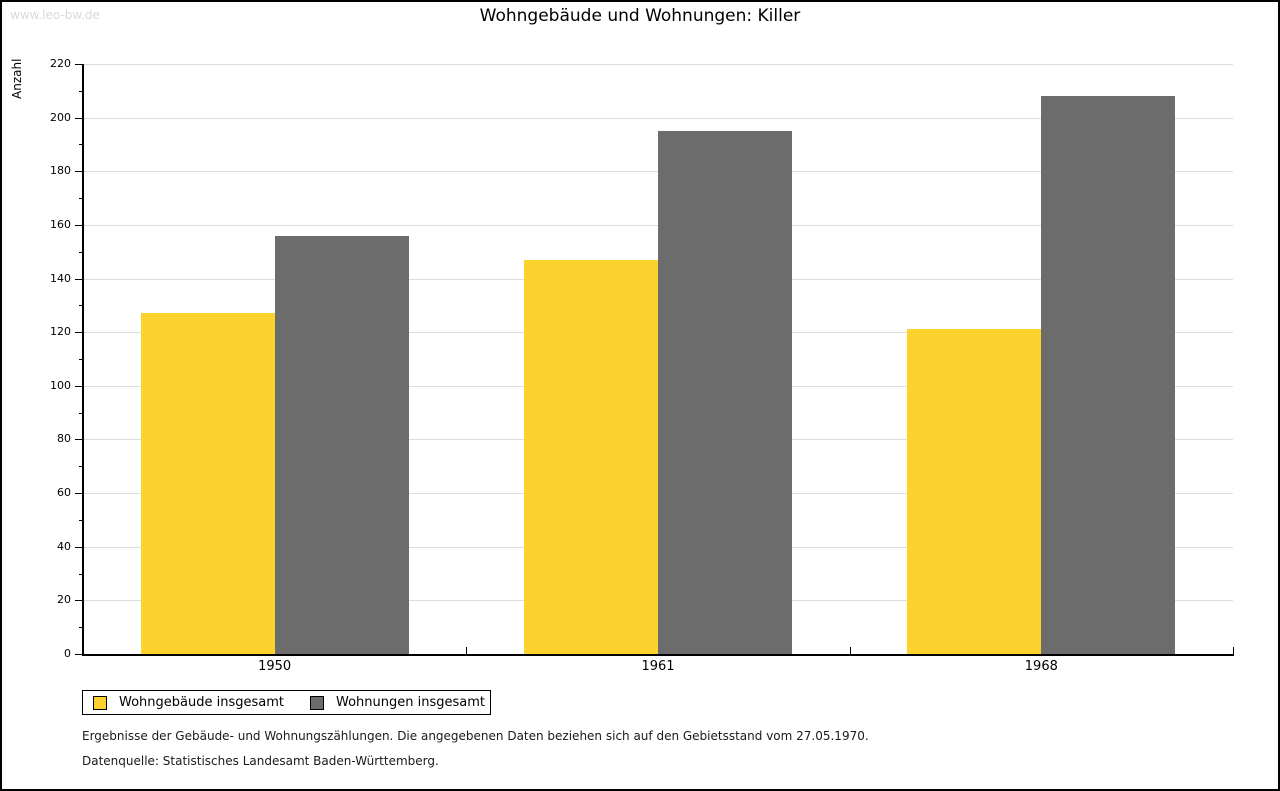  Describe the element at coordinates (64, 546) in the screenshot. I see `y-tick-label: 40` at that location.